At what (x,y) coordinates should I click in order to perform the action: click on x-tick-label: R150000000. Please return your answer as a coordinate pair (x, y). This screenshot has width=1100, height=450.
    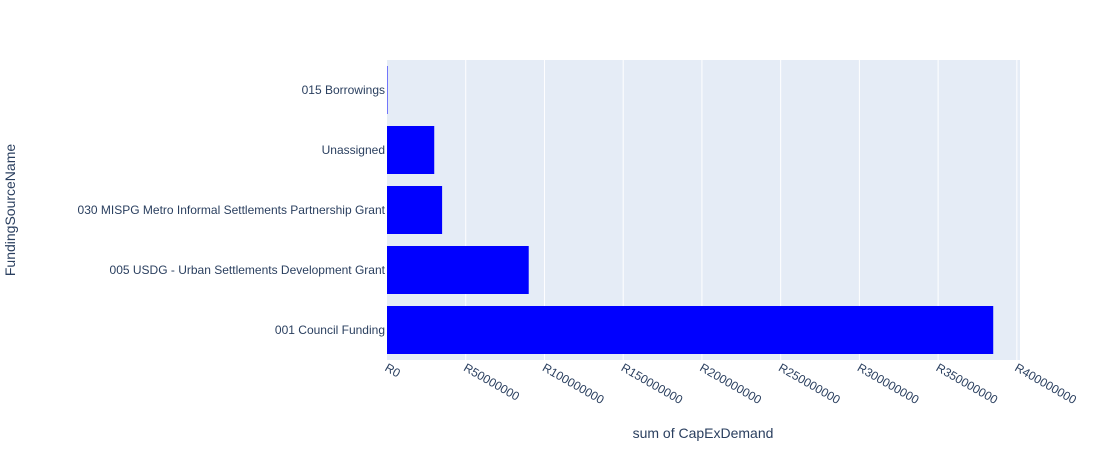
    Looking at the image, I should click on (652, 383).